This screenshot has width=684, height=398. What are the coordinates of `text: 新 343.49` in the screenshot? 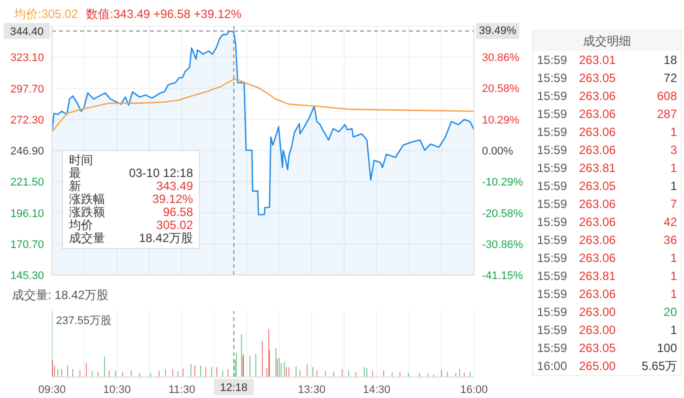 It's located at (131, 186).